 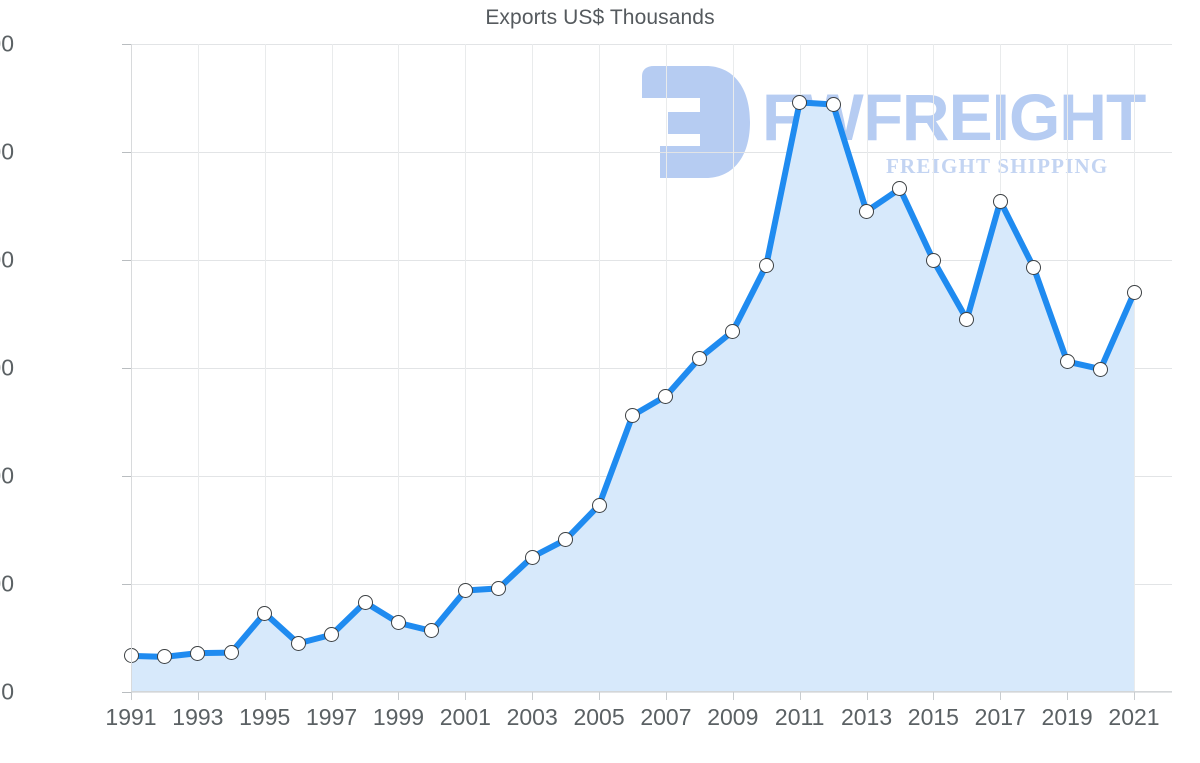 What do you see at coordinates (7, 367) in the screenshot?
I see `y-axis-tick-label: 3 000 000` at bounding box center [7, 367].